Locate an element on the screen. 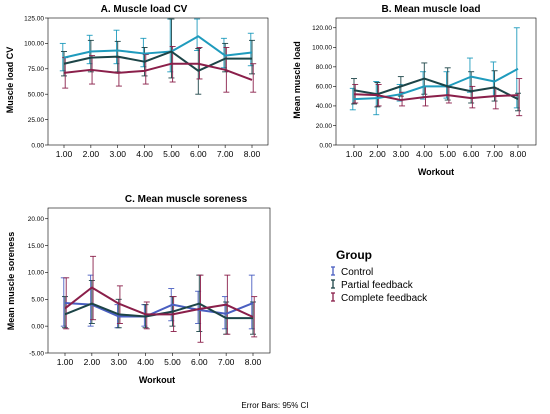 The image size is (550, 414). y-tick-label: 80.00 is located at coordinates (324, 67).